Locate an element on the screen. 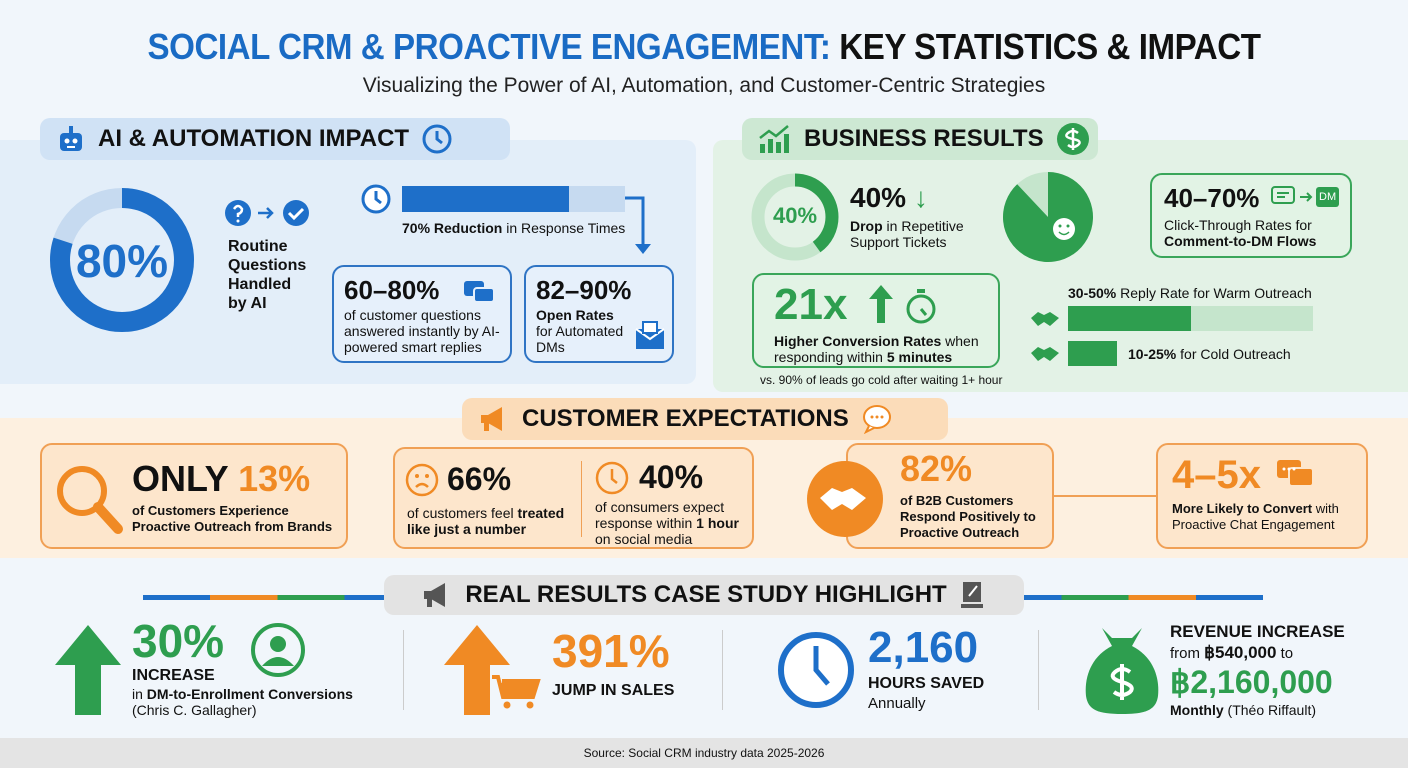 The height and width of the screenshot is (768, 1408). c1-label: INCREASE is located at coordinates (173, 675).